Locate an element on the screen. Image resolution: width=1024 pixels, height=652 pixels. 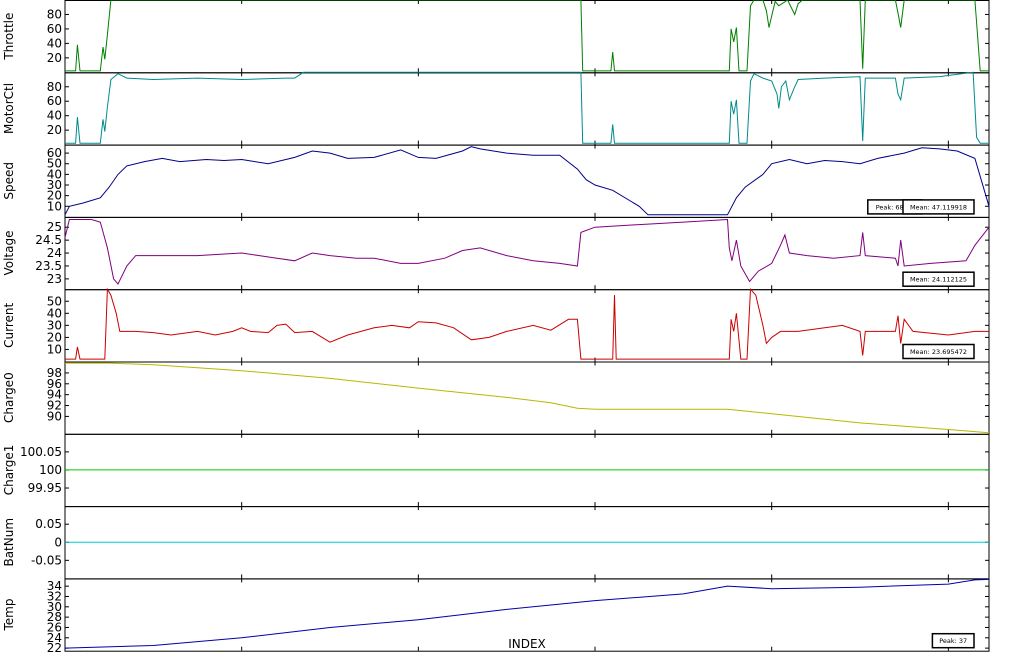
voltage-series-line is located at coordinates (527, 251).